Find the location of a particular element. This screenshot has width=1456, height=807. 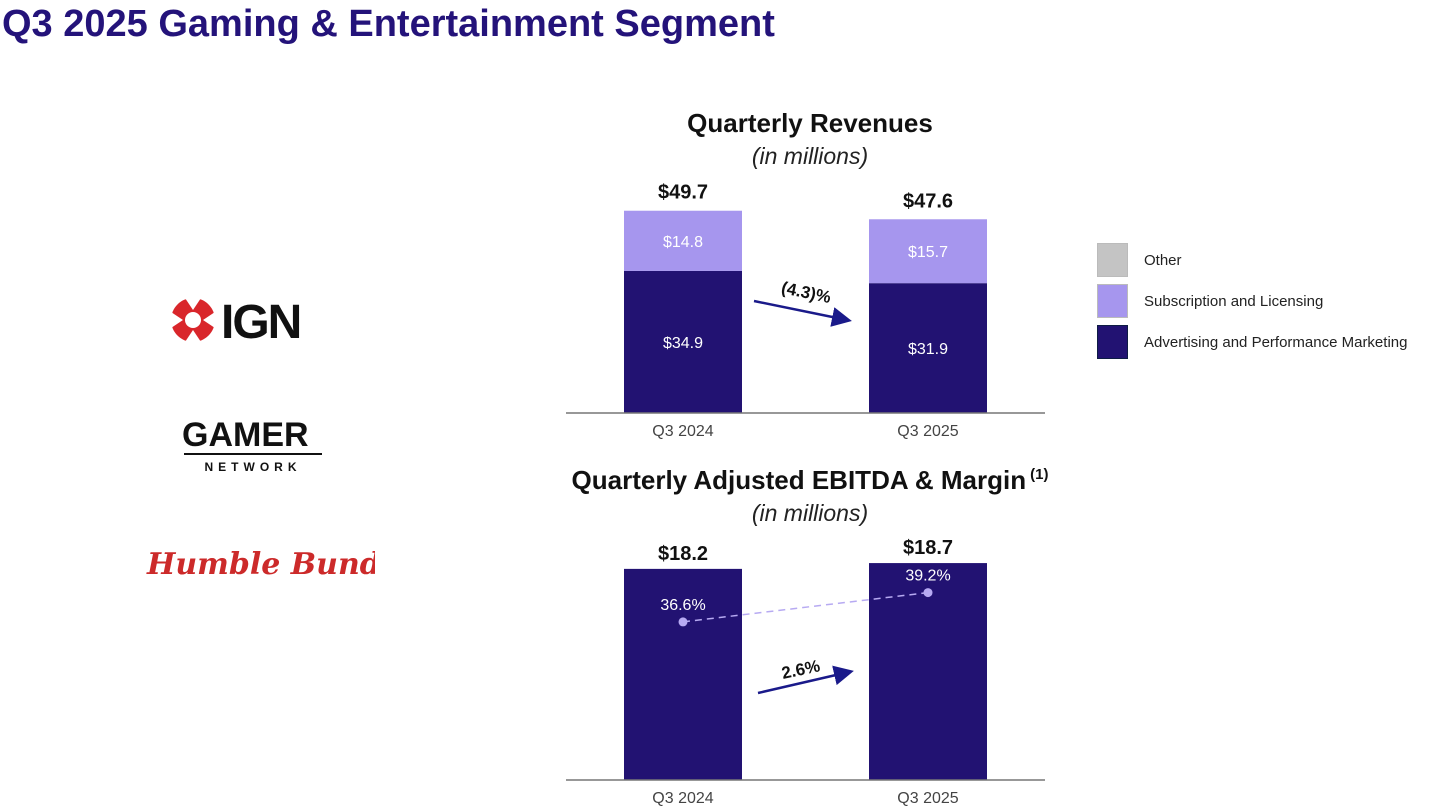

revenue-total-label-1: $47.6 is located at coordinates (928, 201).